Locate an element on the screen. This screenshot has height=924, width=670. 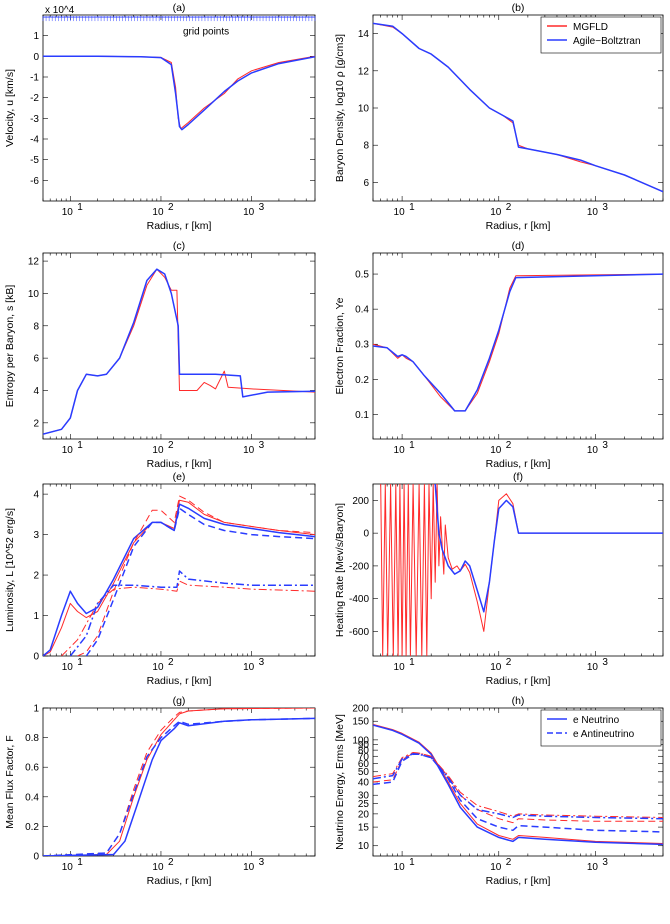
y-tick-label: -600 is located at coordinates (359, 632).